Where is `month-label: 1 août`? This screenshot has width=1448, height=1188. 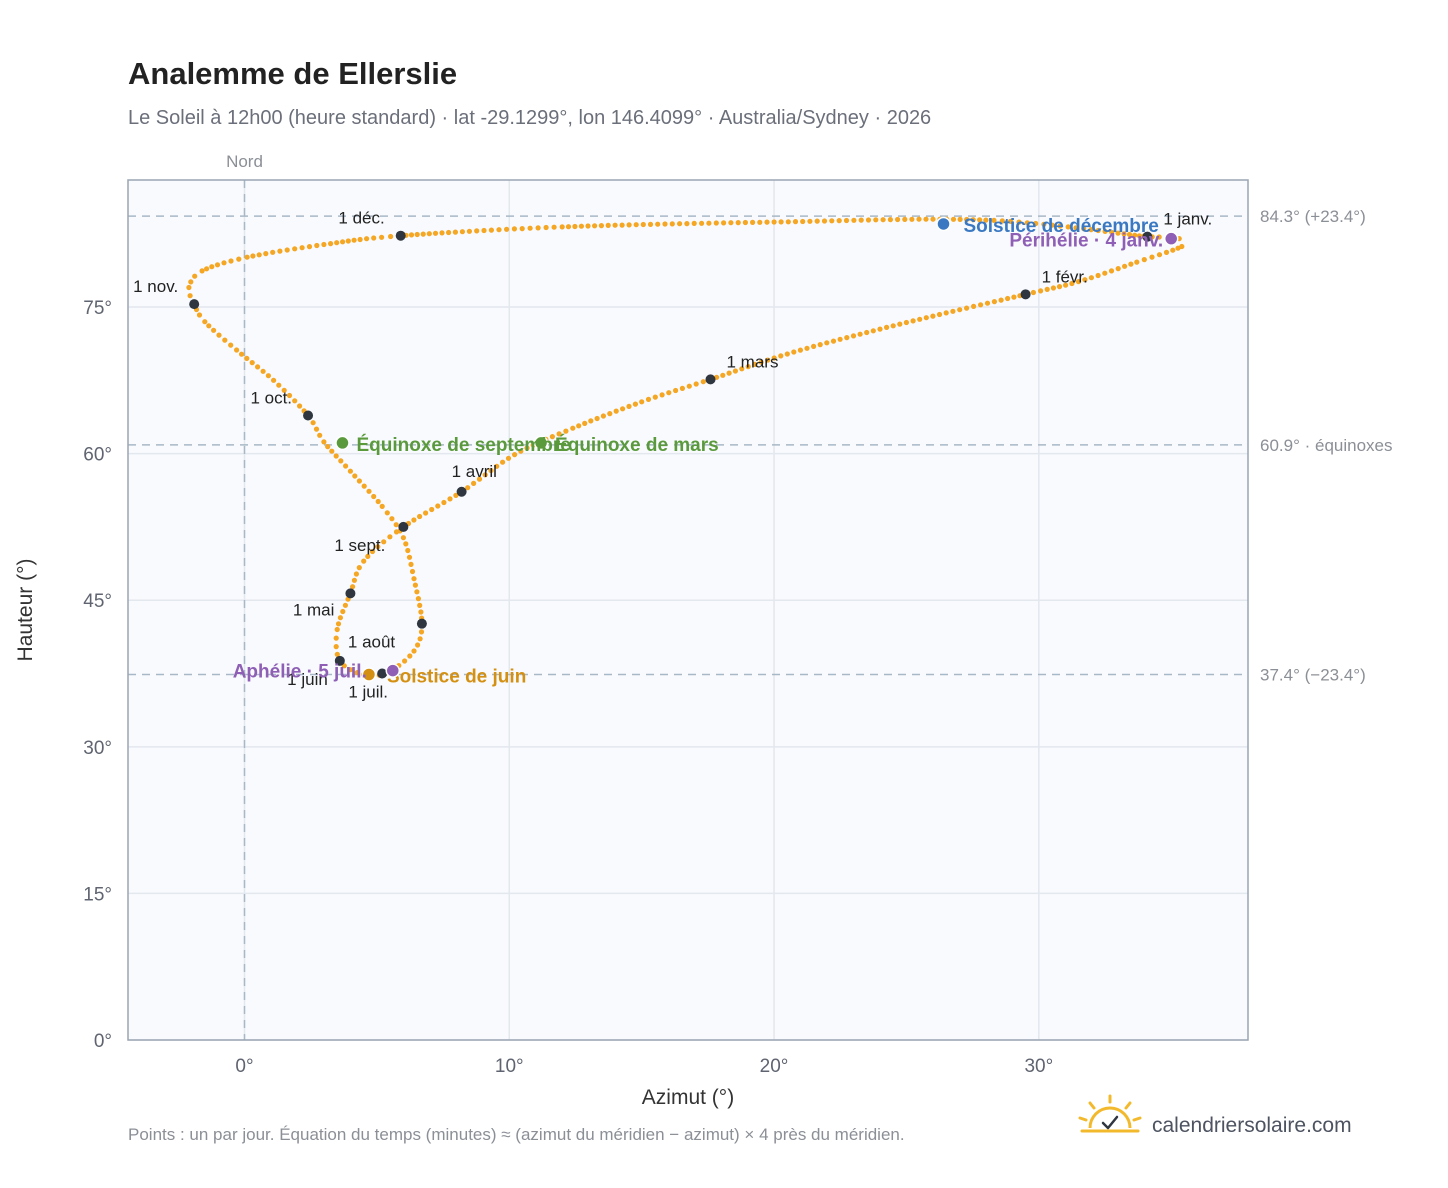 month-label: 1 août is located at coordinates (372, 642).